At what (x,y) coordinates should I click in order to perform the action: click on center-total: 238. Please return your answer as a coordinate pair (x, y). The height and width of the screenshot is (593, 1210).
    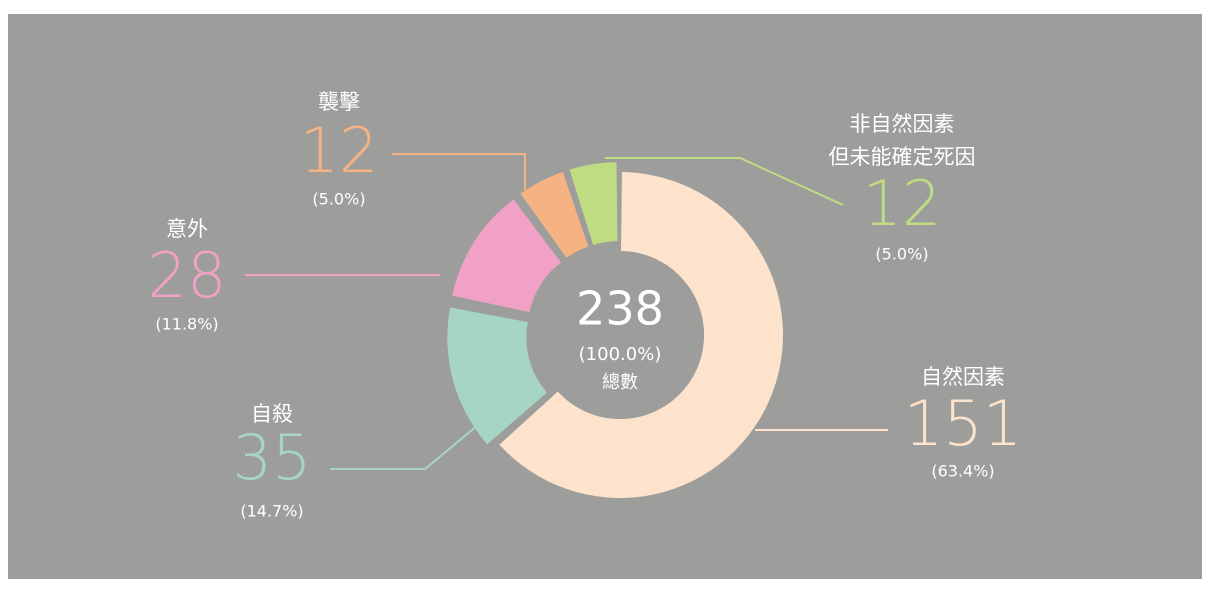
    Looking at the image, I should click on (620, 309).